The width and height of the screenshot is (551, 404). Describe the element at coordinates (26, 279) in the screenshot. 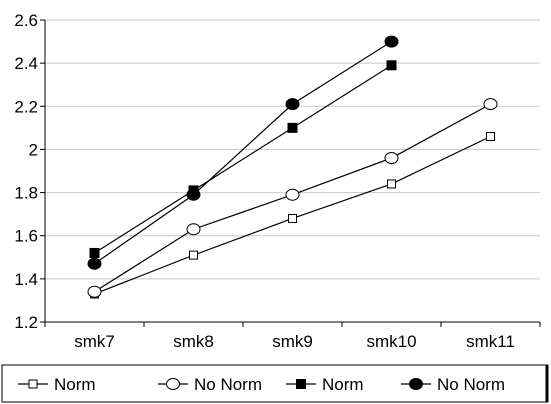

I see `y-tick-label: 1.4` at that location.